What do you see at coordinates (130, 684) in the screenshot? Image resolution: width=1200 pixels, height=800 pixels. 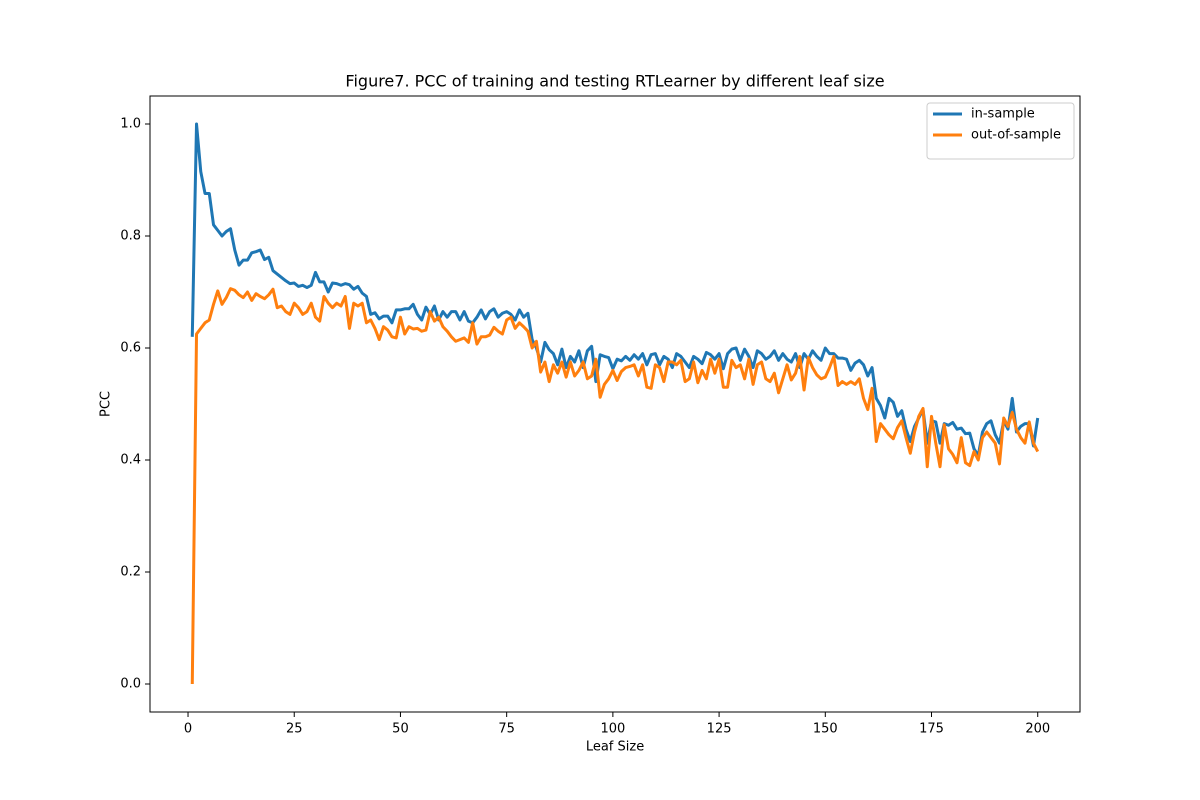 I see `y-tick-label: 0.0` at bounding box center [130, 684].